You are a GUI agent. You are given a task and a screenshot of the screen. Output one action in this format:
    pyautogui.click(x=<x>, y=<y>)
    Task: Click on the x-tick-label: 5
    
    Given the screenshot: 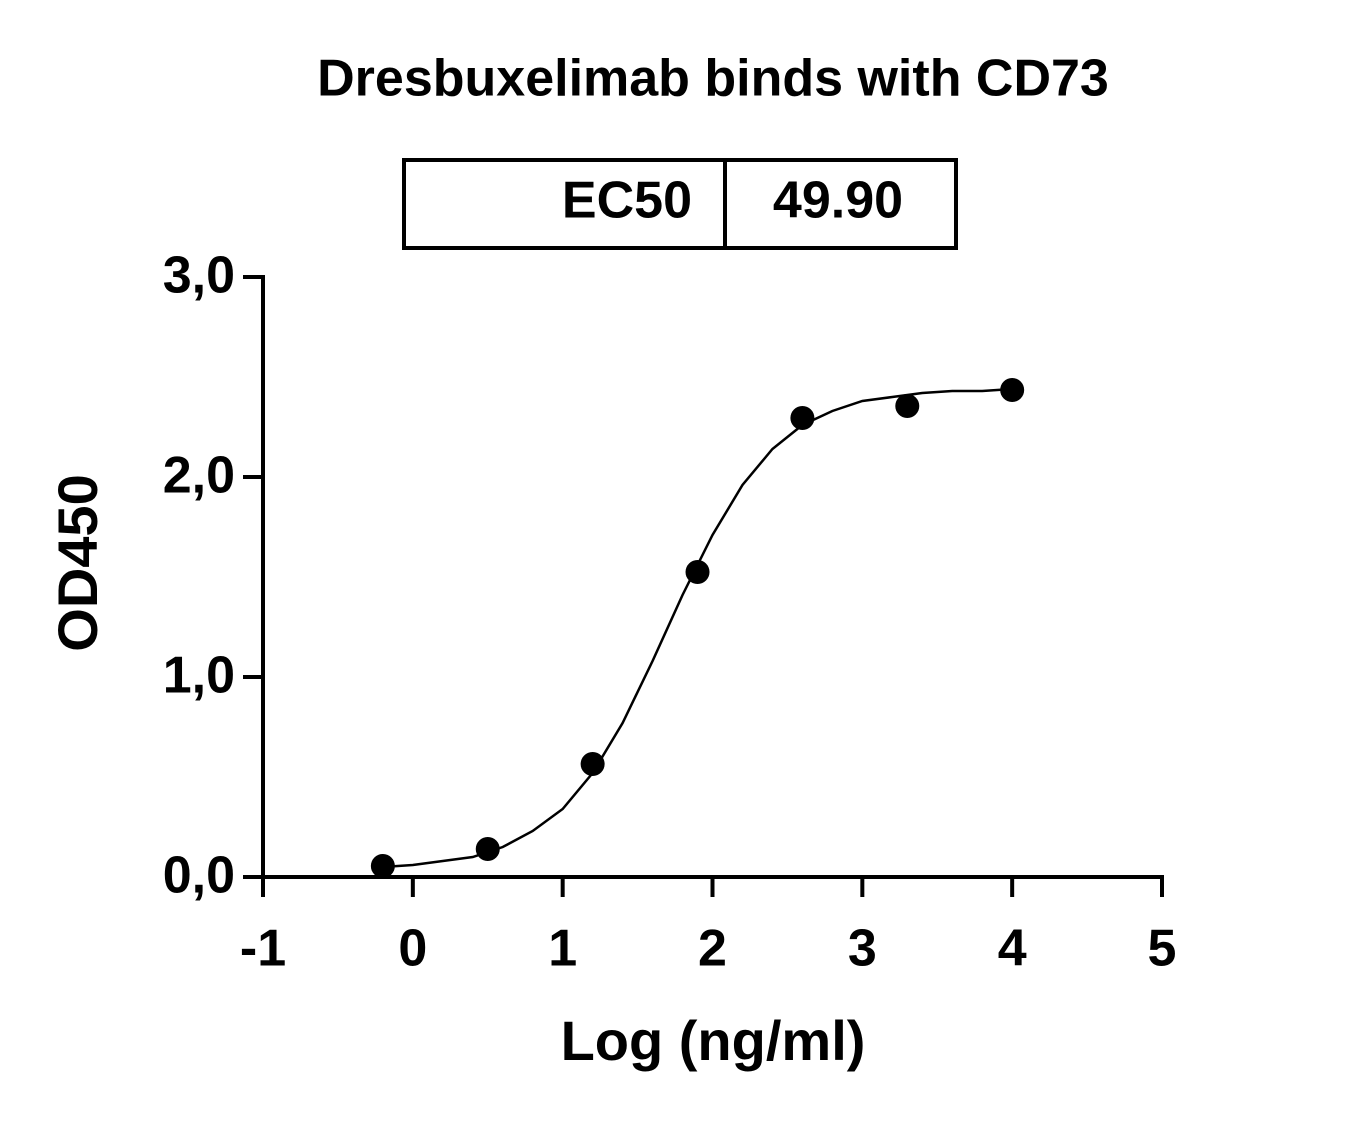 What is the action you would take?
    pyautogui.click(x=1162, y=949)
    